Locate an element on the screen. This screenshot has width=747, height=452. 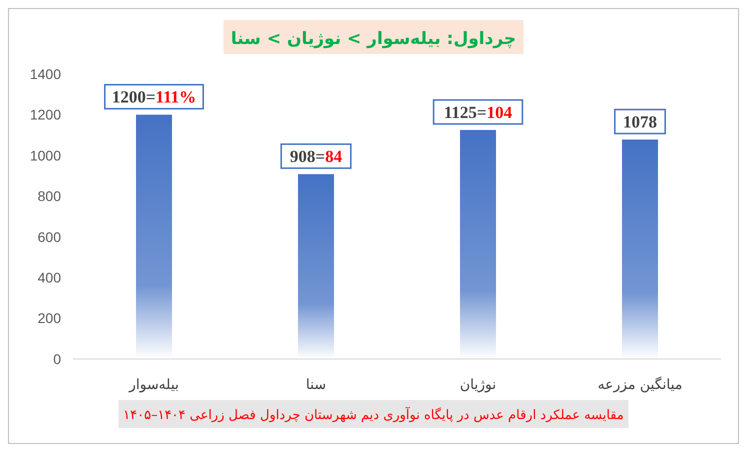
data-label: 908=84 is located at coordinates (316, 156).